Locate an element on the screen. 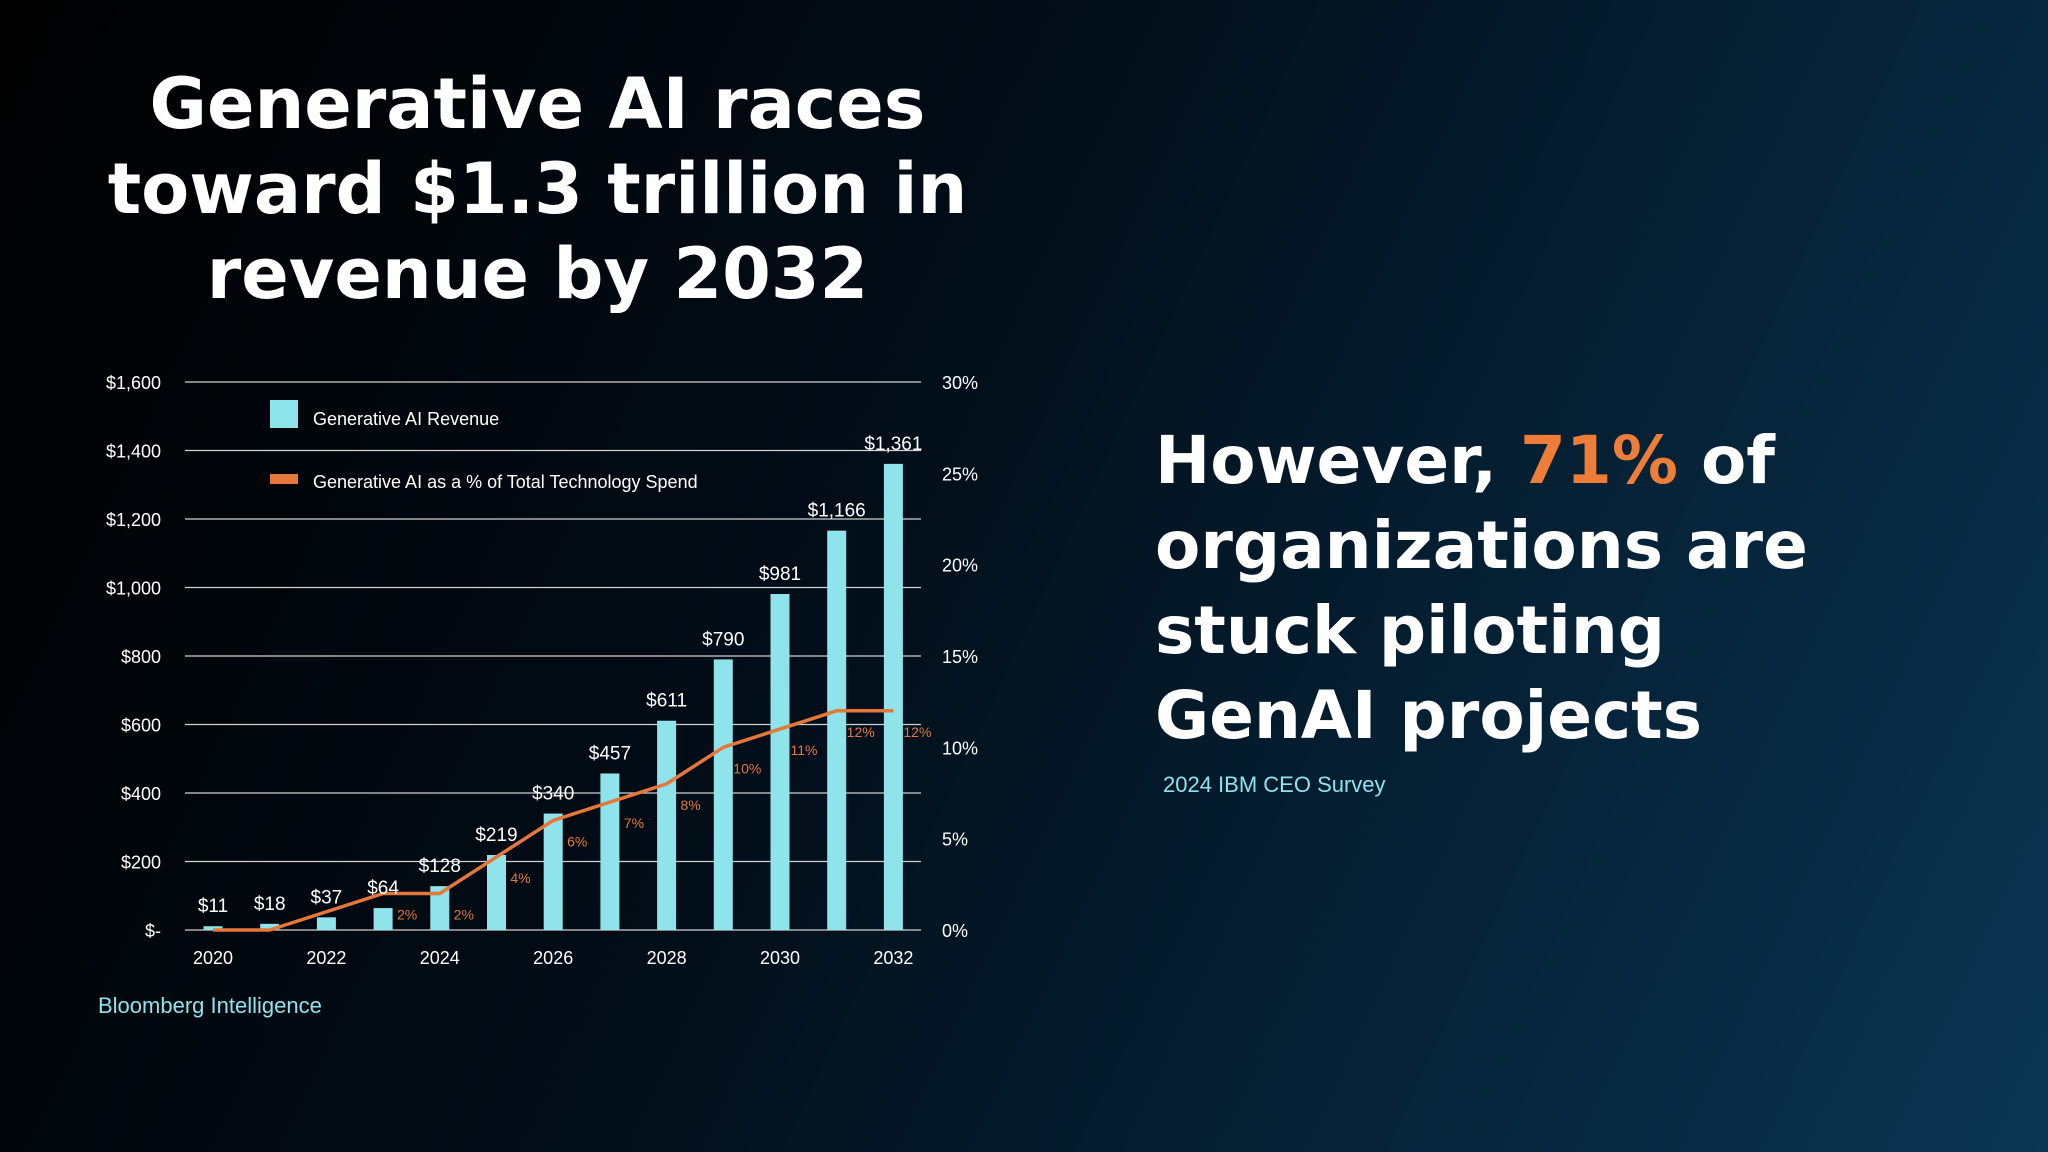 This screenshot has height=1152, width=2048. callout-highlight: 71% is located at coordinates (1599, 460).